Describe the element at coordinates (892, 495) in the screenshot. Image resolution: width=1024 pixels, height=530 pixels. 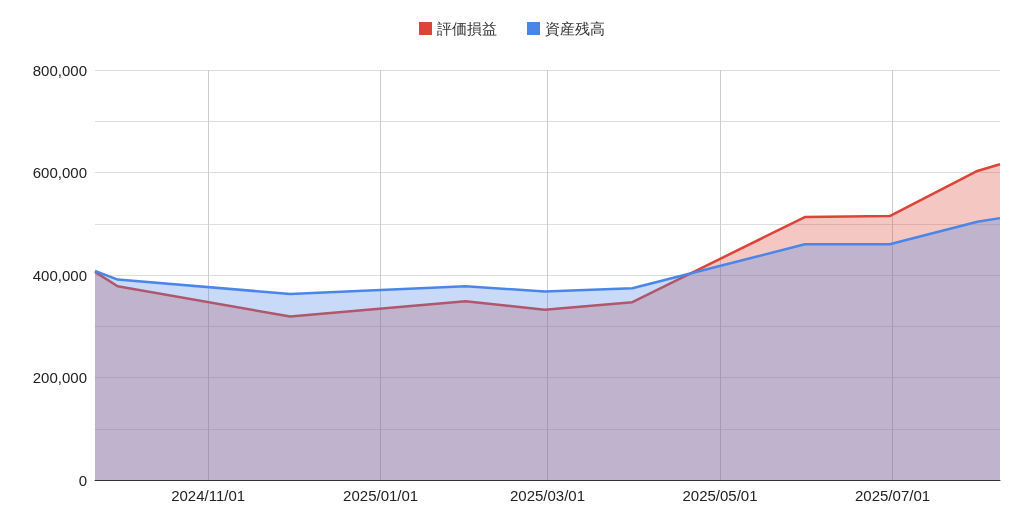
I see `x-tick-label: 2025/07/01` at that location.